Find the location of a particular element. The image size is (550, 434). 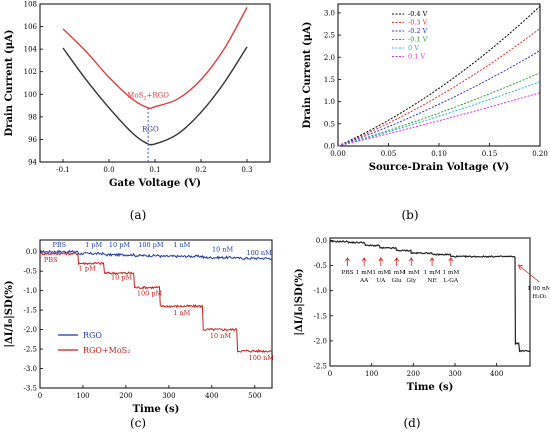

x-tick-label: -0.1 is located at coordinates (63, 170).